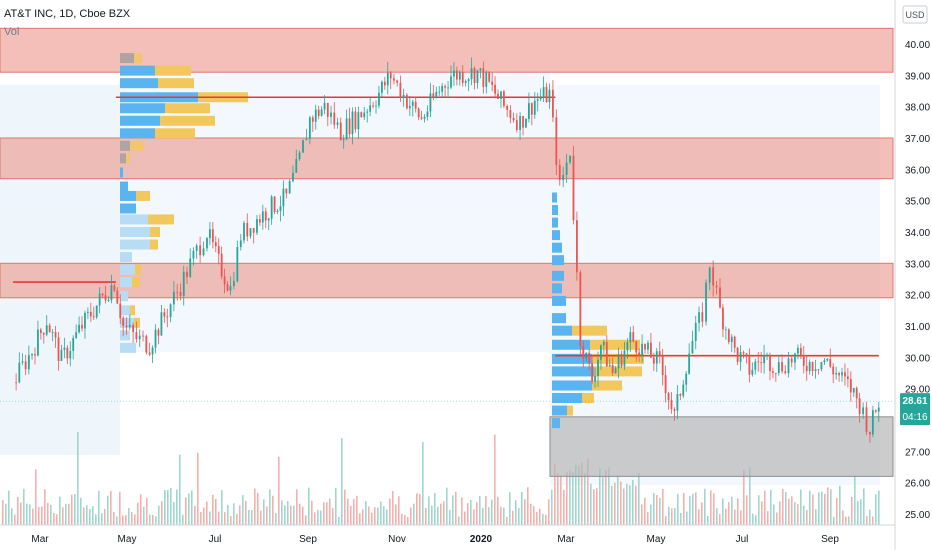 The width and height of the screenshot is (932, 550). Describe the element at coordinates (127, 539) in the screenshot. I see `x-tick-label: May` at that location.